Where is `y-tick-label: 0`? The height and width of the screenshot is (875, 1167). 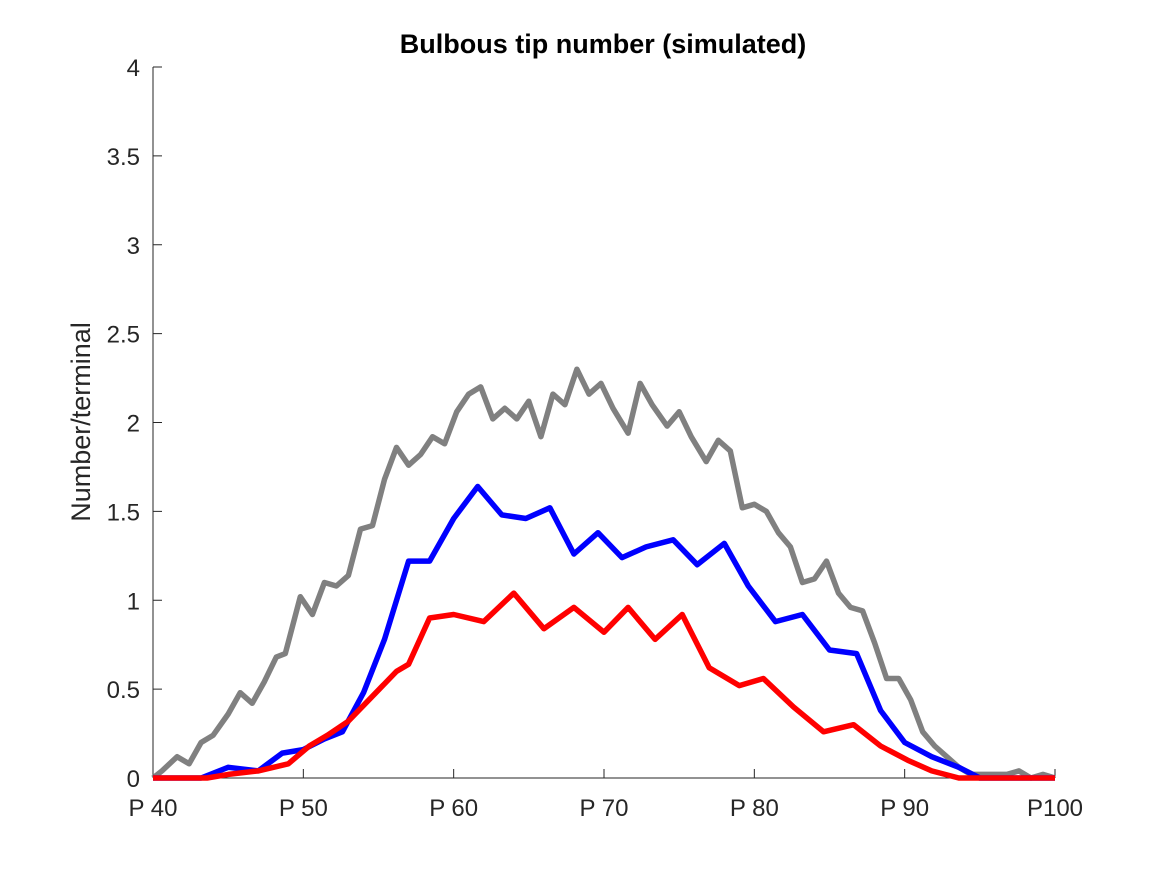 y-tick-label: 0 is located at coordinates (133, 779).